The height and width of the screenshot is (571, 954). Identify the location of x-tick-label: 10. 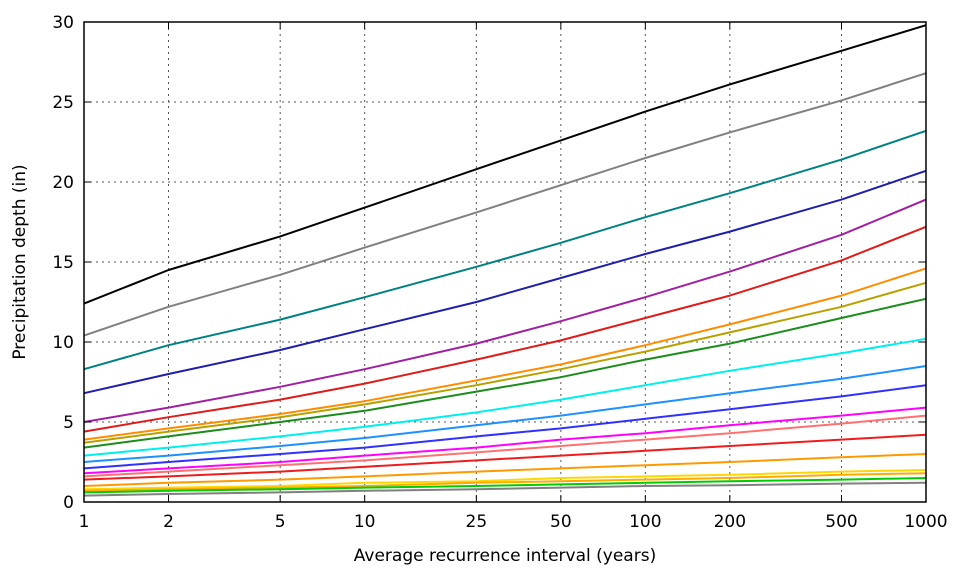
(365, 522).